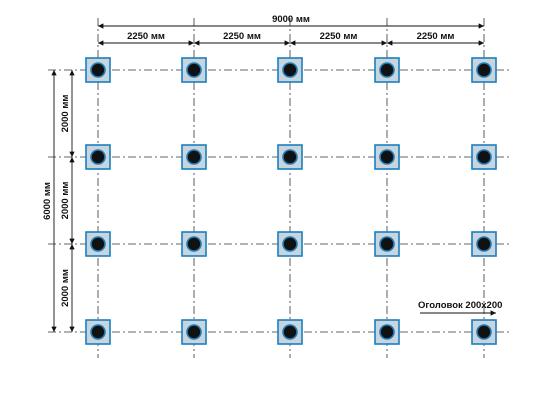  Describe the element at coordinates (460, 305) in the screenshot. I see `annotation: Оголовок 200х200` at that location.